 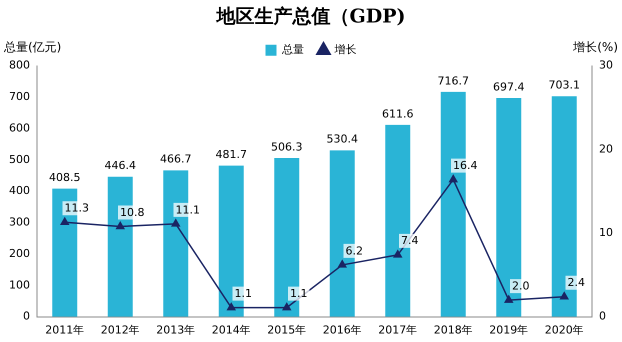 What do you see at coordinates (521, 285) in the screenshot?
I see `data-label: 2.0` at bounding box center [521, 285].